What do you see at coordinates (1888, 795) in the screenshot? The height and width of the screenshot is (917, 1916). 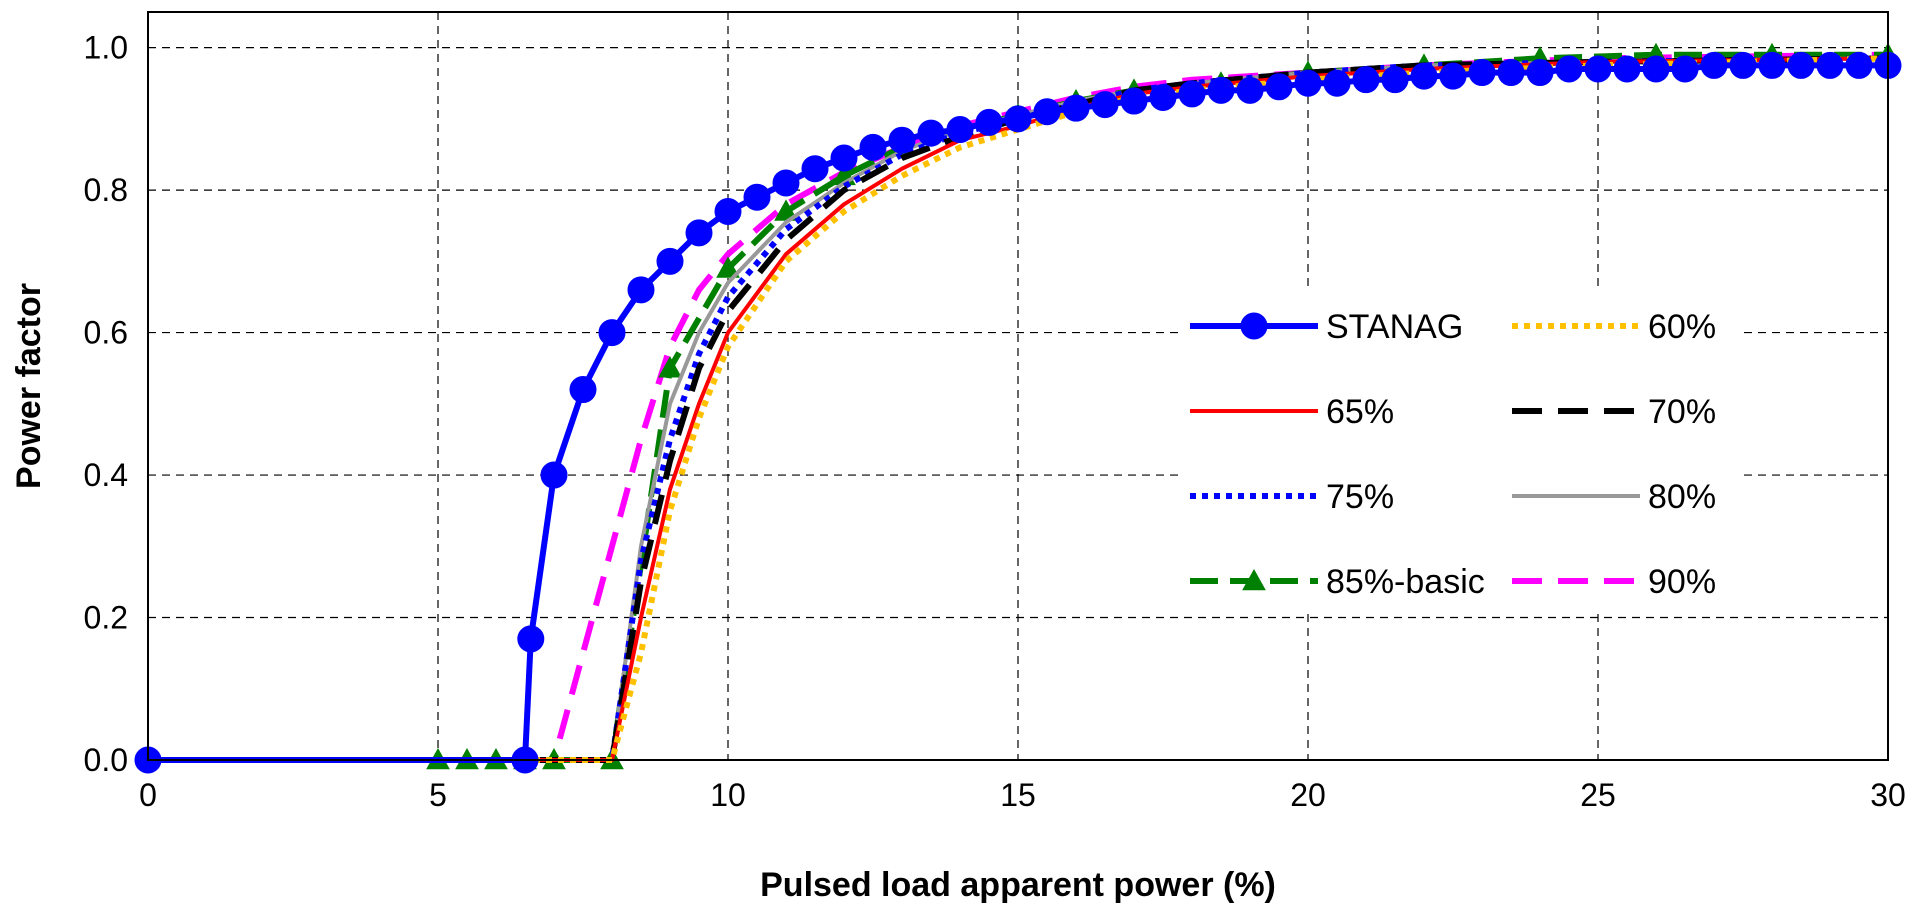 I see `x-tick-label: 30` at bounding box center [1888, 795].